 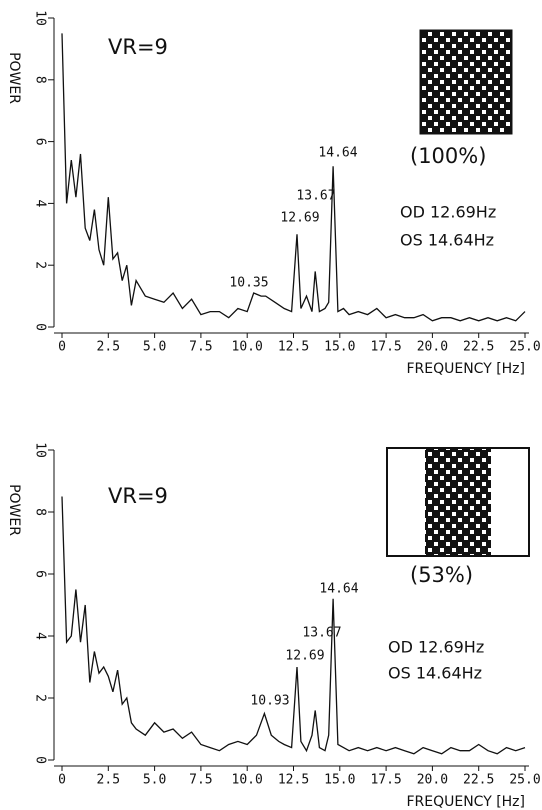 What do you see at coordinates (269, 701) in the screenshot?
I see `annotation: 10.93` at bounding box center [269, 701].